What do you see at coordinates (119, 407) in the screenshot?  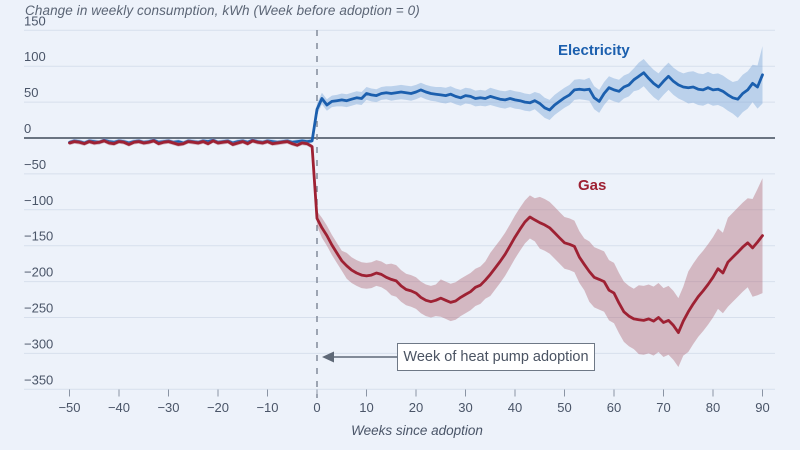 I see `x-tick-label: −40` at bounding box center [119, 407].